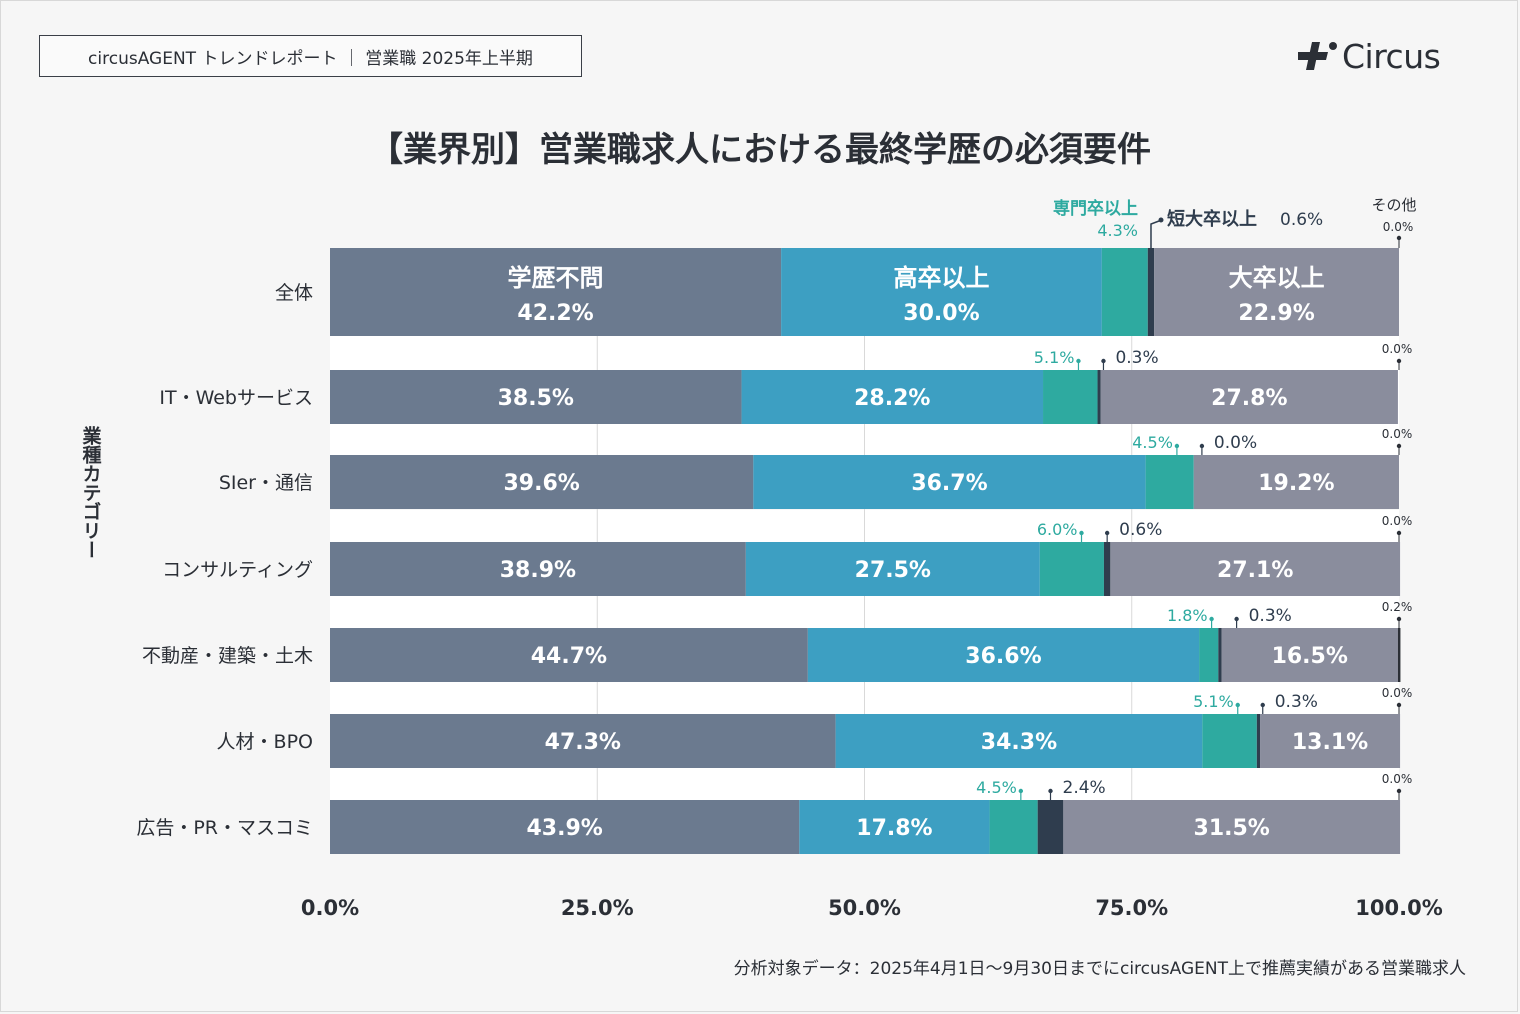 The height and width of the screenshot is (1014, 1520). I want to click on data-label: 27.8%, so click(1249, 398).